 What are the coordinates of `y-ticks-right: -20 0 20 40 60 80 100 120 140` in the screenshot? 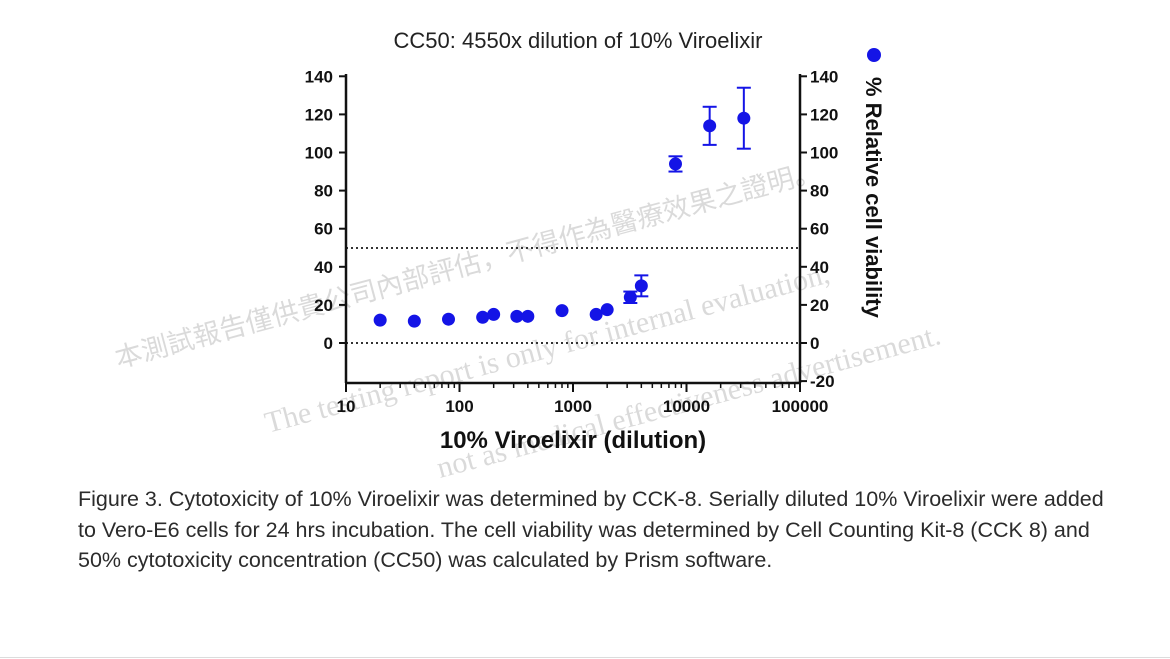 It's located at (819, 229).